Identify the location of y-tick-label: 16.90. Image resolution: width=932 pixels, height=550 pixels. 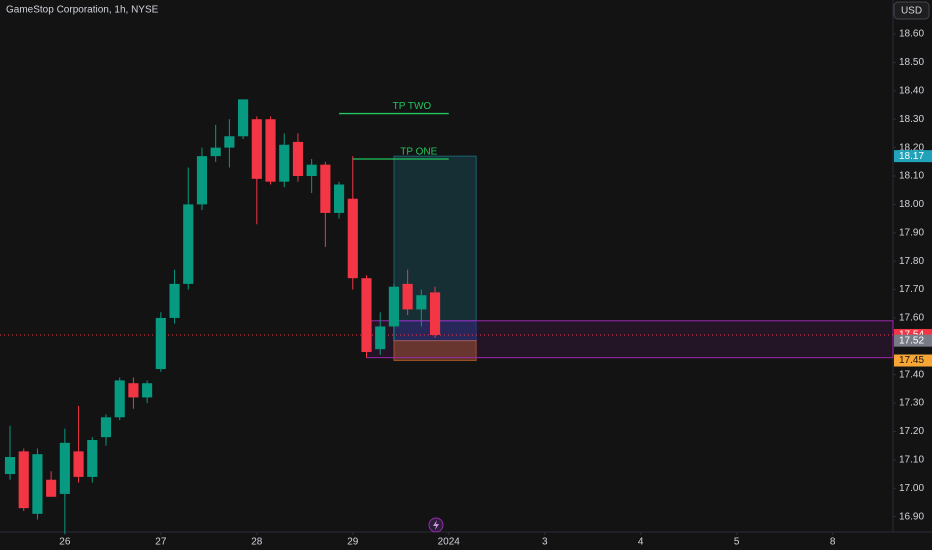
(911, 516).